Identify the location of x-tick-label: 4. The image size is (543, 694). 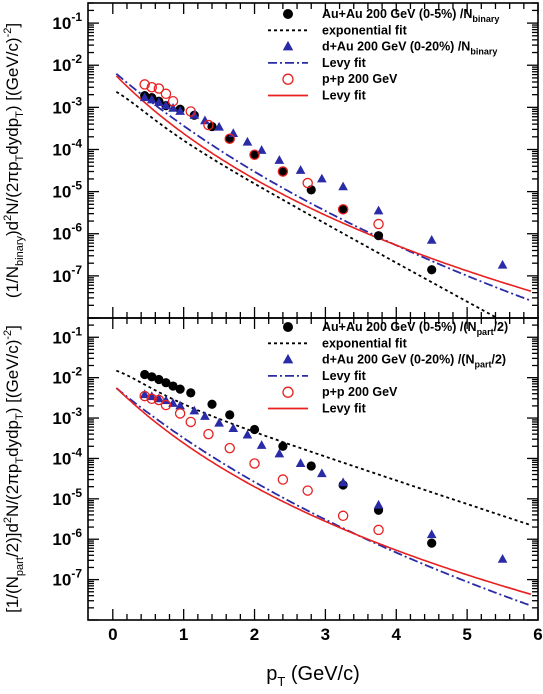
(397, 634).